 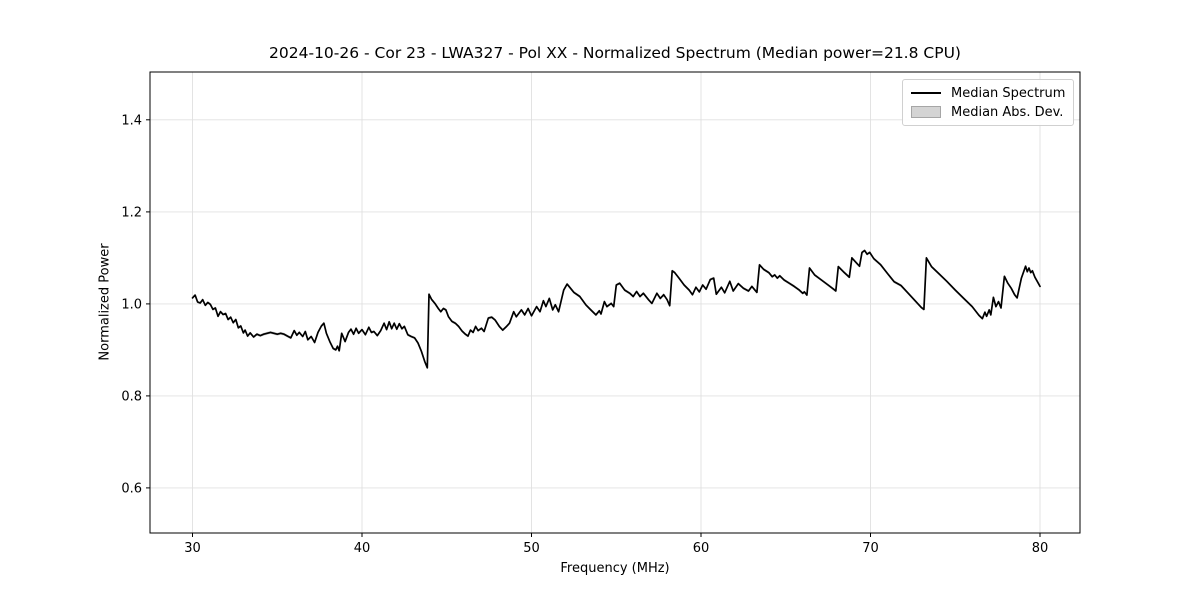 What do you see at coordinates (131, 212) in the screenshot?
I see `y-tick-label: 1.2` at bounding box center [131, 212].